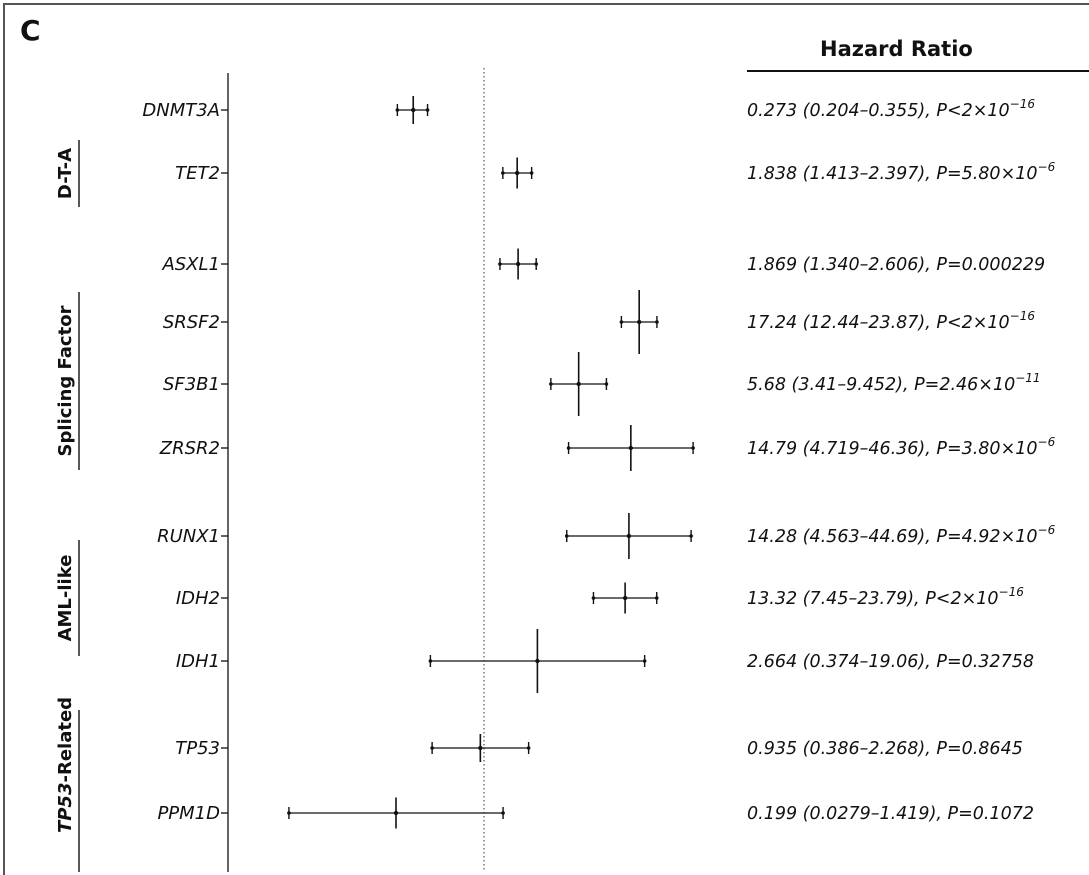  I want to click on hazard-ratio-label: 0.199 (0.0279–1.419), P=0.1072, so click(890, 814).